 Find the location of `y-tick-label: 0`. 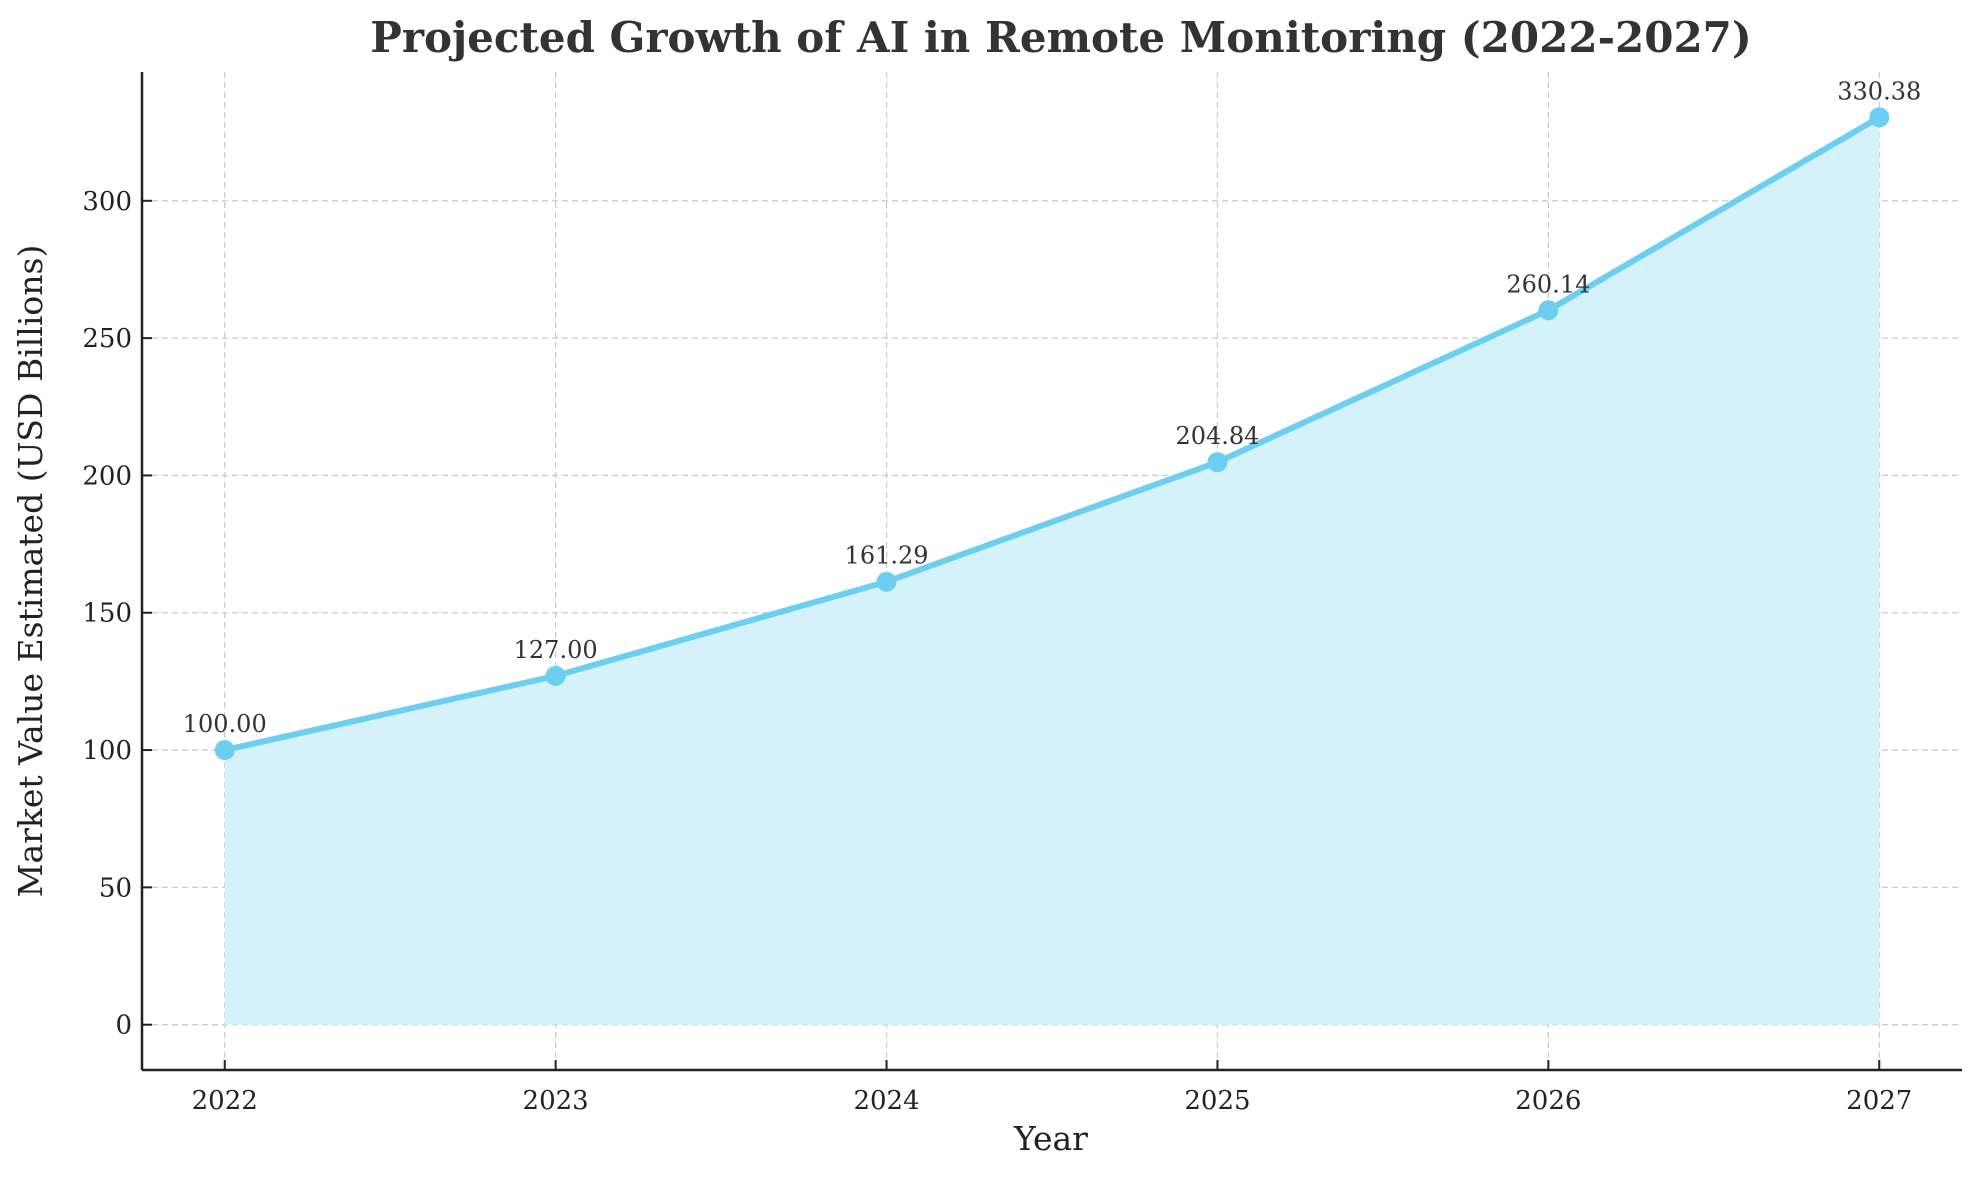

y-tick-label: 0 is located at coordinates (123, 1026).